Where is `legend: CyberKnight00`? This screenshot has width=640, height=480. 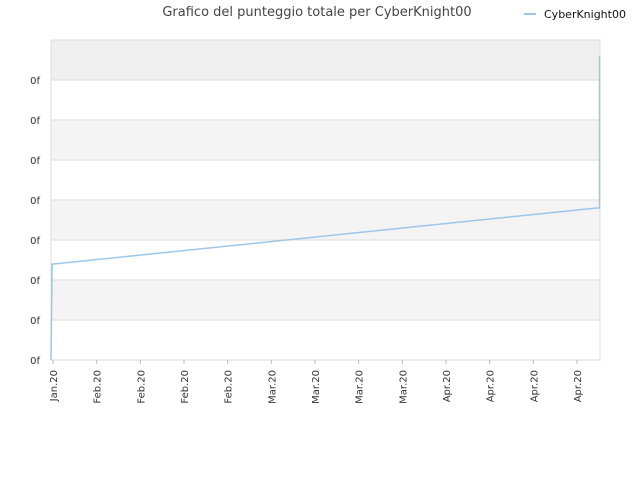 legend: CyberKnight00 is located at coordinates (575, 14).